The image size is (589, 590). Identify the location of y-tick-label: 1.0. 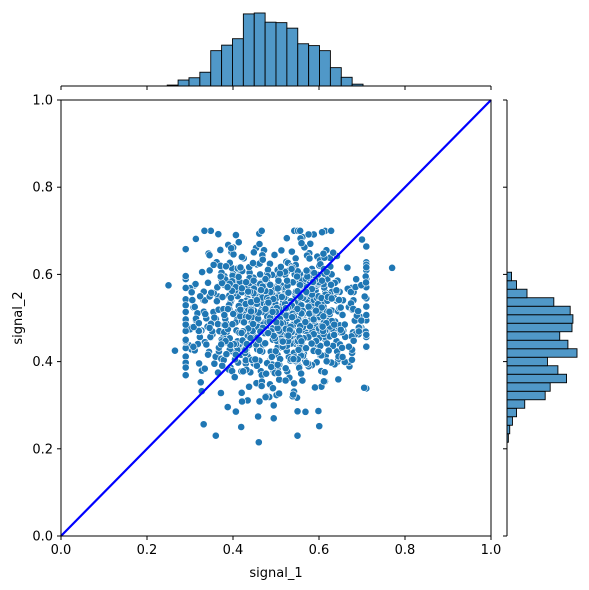
(42, 101).